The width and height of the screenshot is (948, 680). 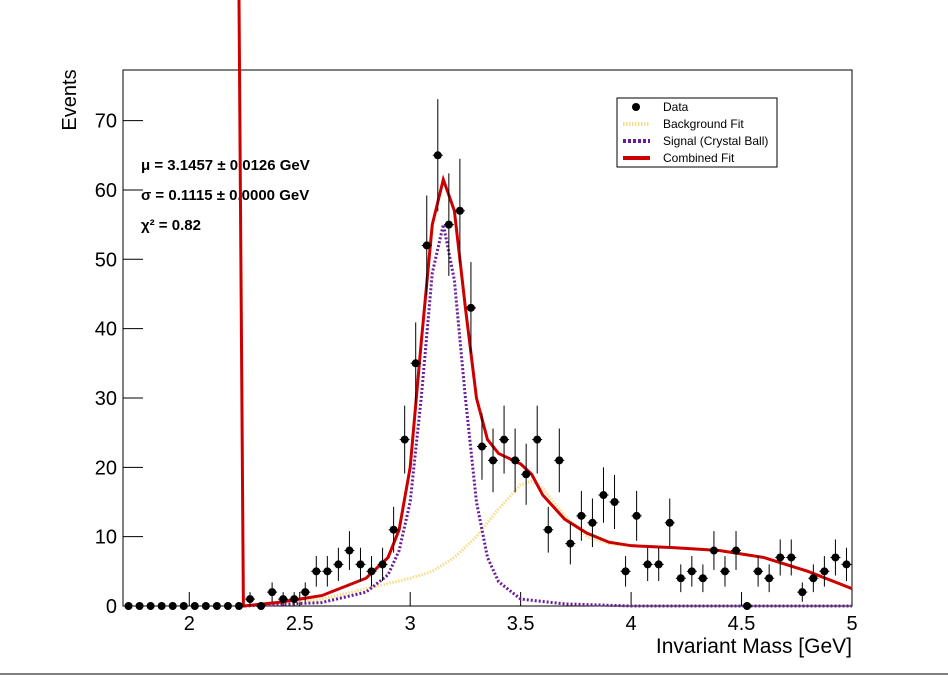 What do you see at coordinates (636, 107) in the screenshot?
I see `legend-marker` at bounding box center [636, 107].